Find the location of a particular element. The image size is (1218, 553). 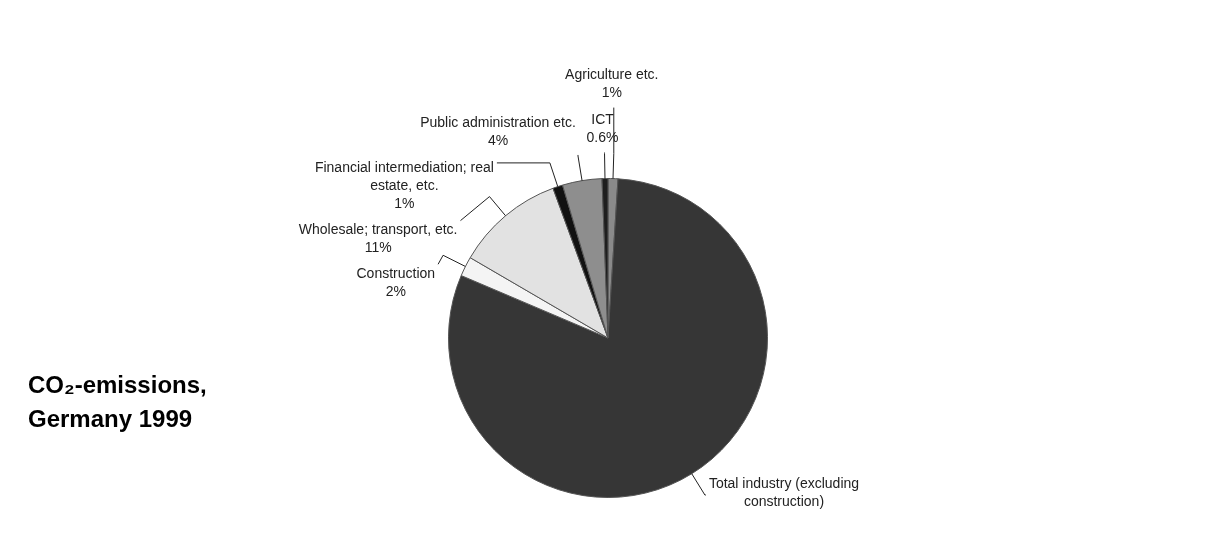

data-label: 2% is located at coordinates (395, 291).